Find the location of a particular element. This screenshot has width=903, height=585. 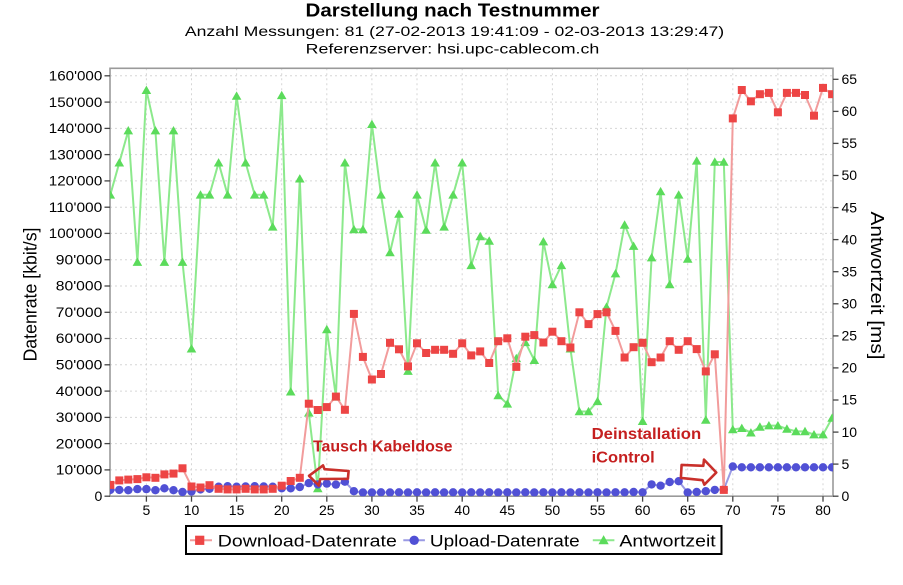

svg-text: 60'000 is located at coordinates (79, 338).